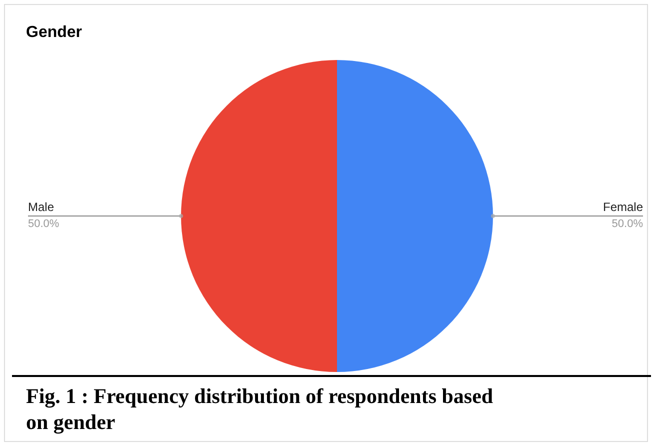 The image size is (657, 447). Describe the element at coordinates (41, 207) in the screenshot. I see `slice-label: Male` at that location.